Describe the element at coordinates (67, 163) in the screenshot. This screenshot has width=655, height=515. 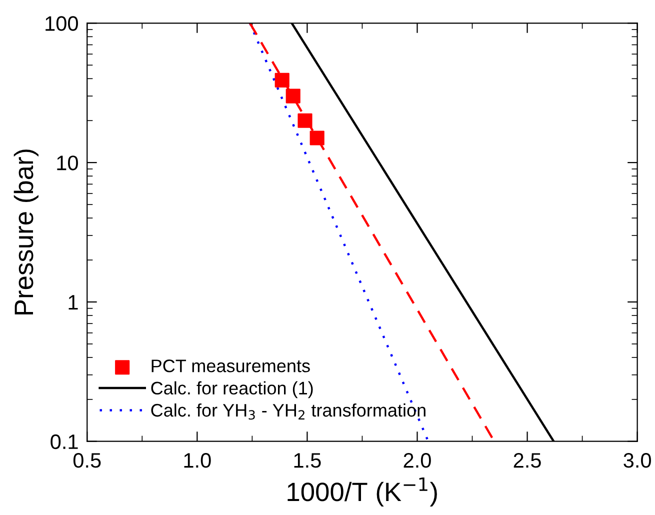
I see `y-tick-label: 10` at that location.